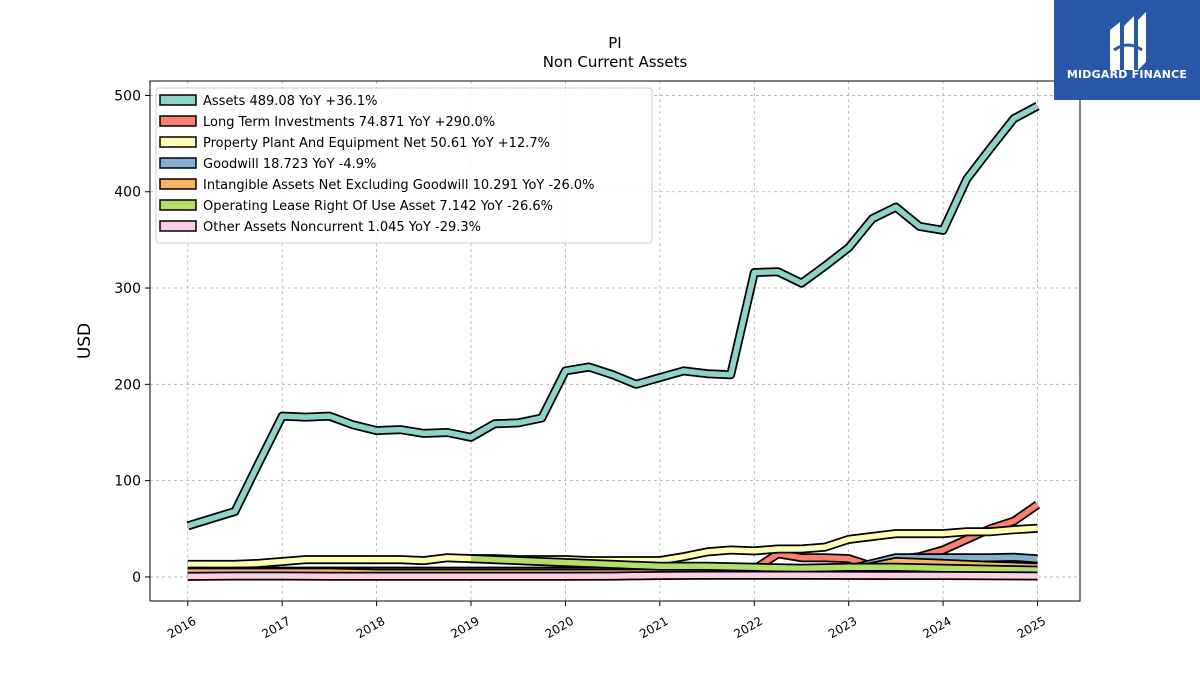  I want to click on chart-title: PI, so click(614, 43).